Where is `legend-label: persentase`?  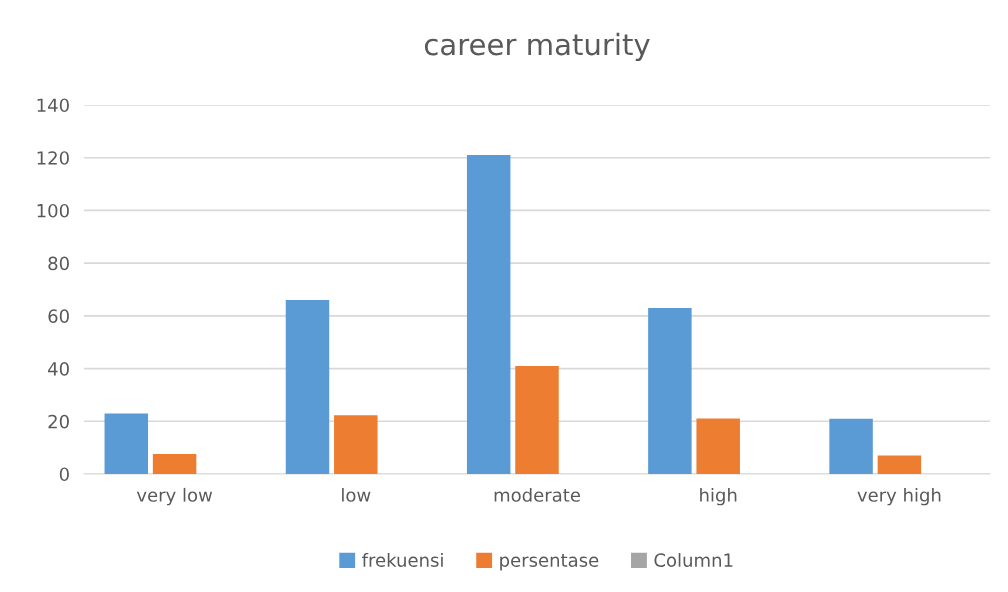
legend-label: persentase is located at coordinates (549, 562).